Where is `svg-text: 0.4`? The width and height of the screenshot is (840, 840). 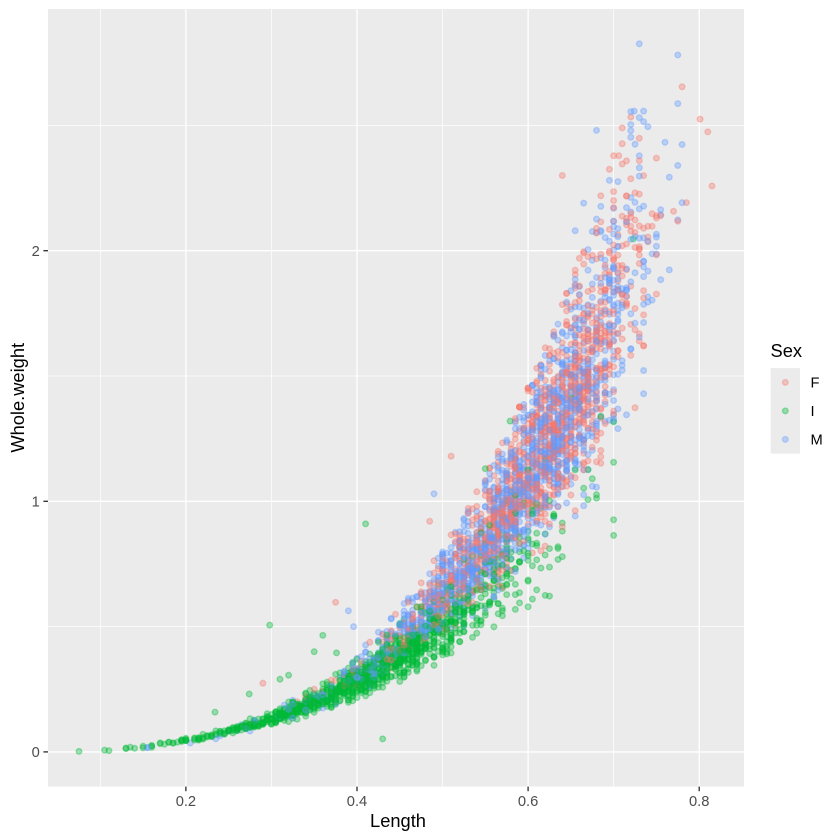 svg-text: 0.4 is located at coordinates (357, 802).